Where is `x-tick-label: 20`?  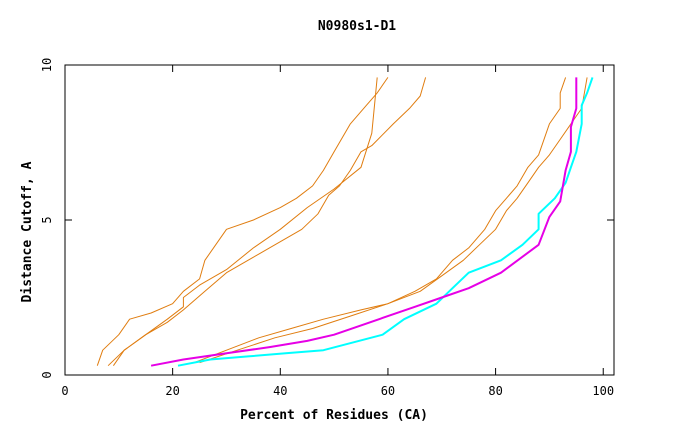
x-tick-label: 20 is located at coordinates (172, 391).